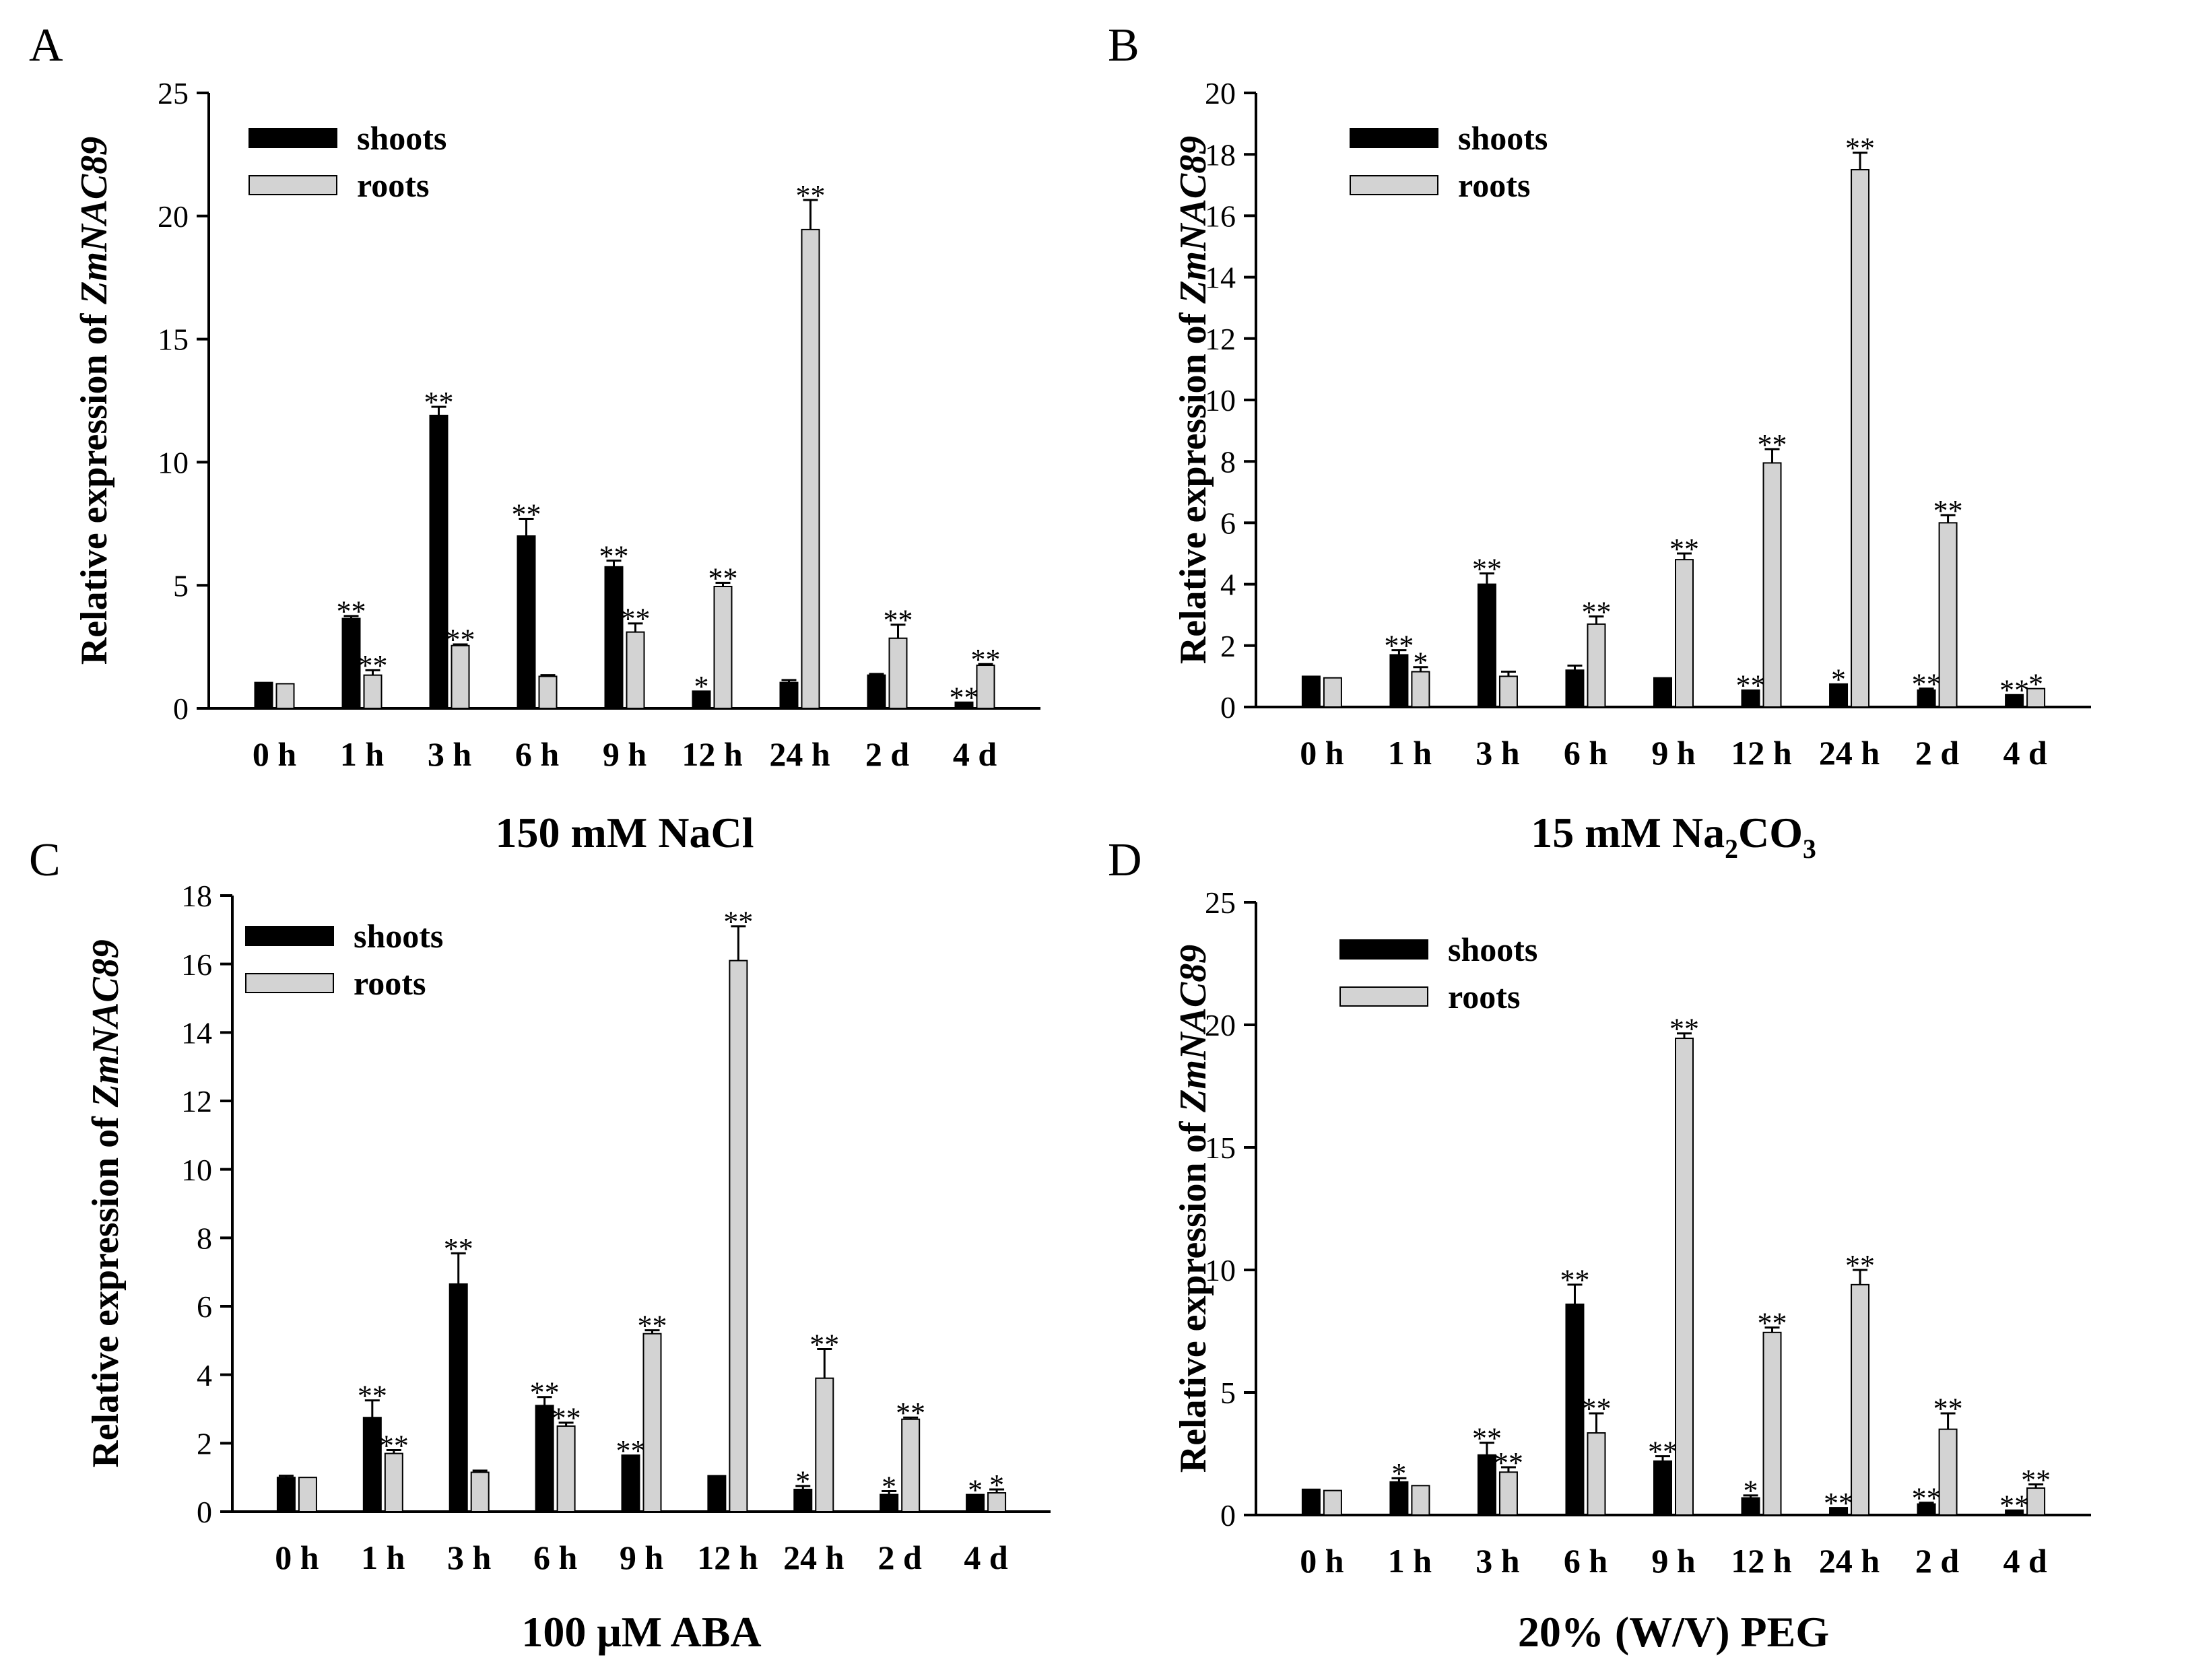  What do you see at coordinates (1220, 1270) in the screenshot?
I see `y-tick-label: 10` at bounding box center [1220, 1270].